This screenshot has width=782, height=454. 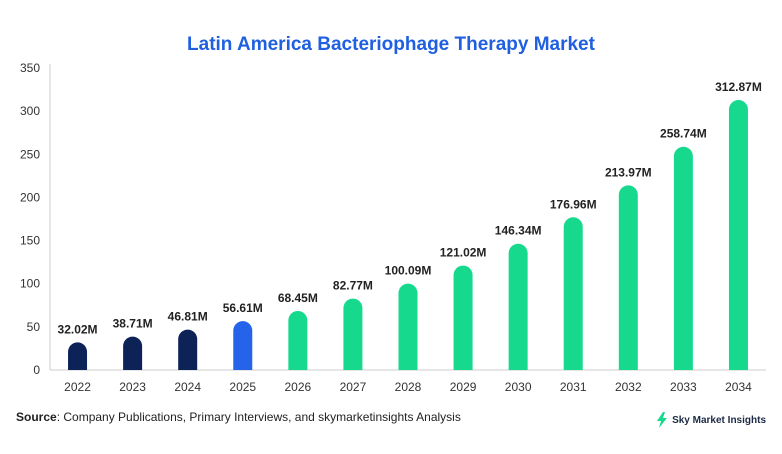 What do you see at coordinates (297, 387) in the screenshot?
I see `x-tick-label: 2026` at bounding box center [297, 387].